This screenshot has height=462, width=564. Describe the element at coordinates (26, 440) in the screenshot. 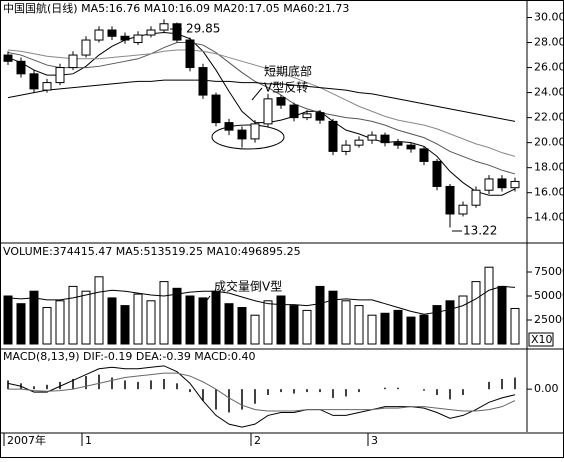

I see `x-tick-label: 2007年` at that location.